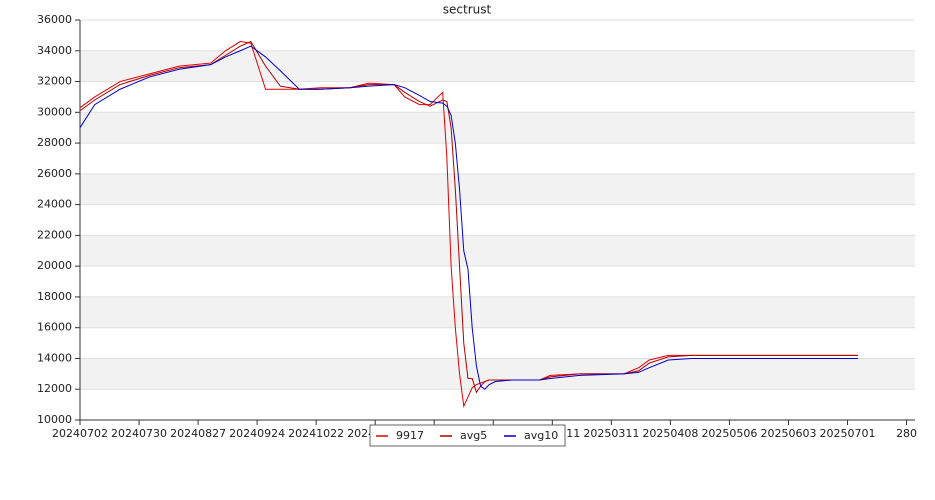  What do you see at coordinates (906, 433) in the screenshot?
I see `x-tick-label: 280` at bounding box center [906, 433].